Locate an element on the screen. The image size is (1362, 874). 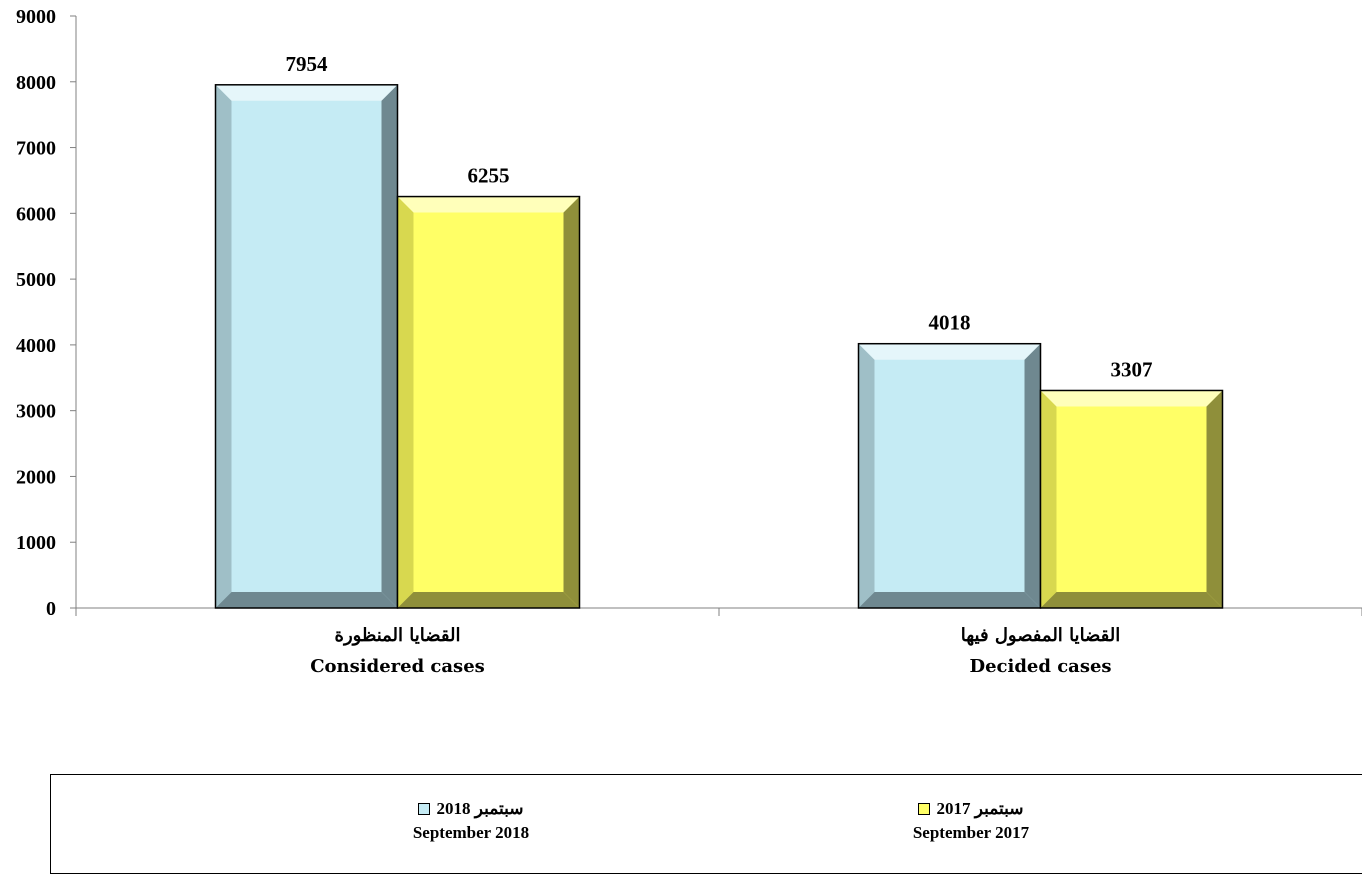
legend-label-en-2017: September 2017 is located at coordinates (971, 832).